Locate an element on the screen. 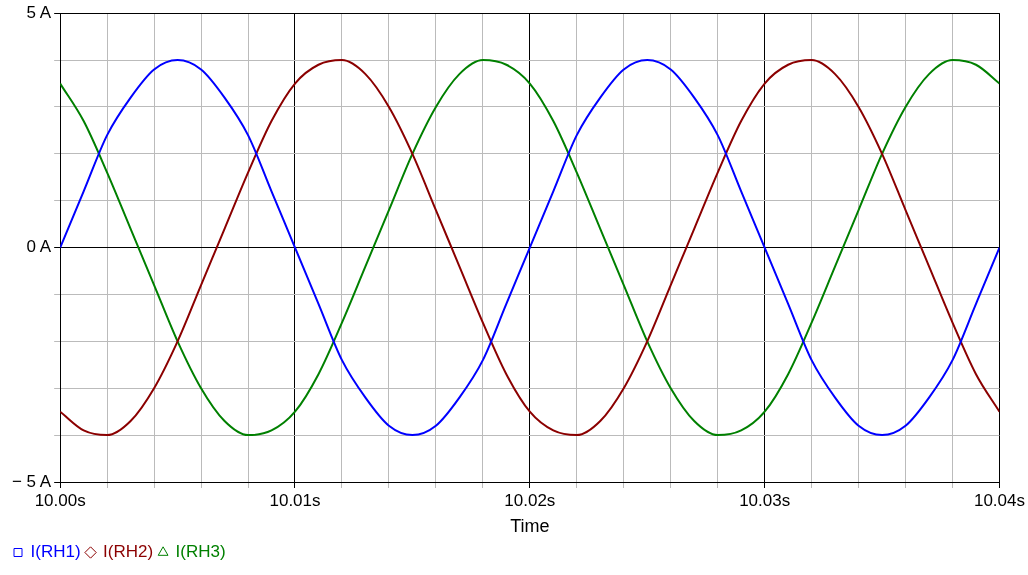  x-axis-title: Time is located at coordinates (530, 526).